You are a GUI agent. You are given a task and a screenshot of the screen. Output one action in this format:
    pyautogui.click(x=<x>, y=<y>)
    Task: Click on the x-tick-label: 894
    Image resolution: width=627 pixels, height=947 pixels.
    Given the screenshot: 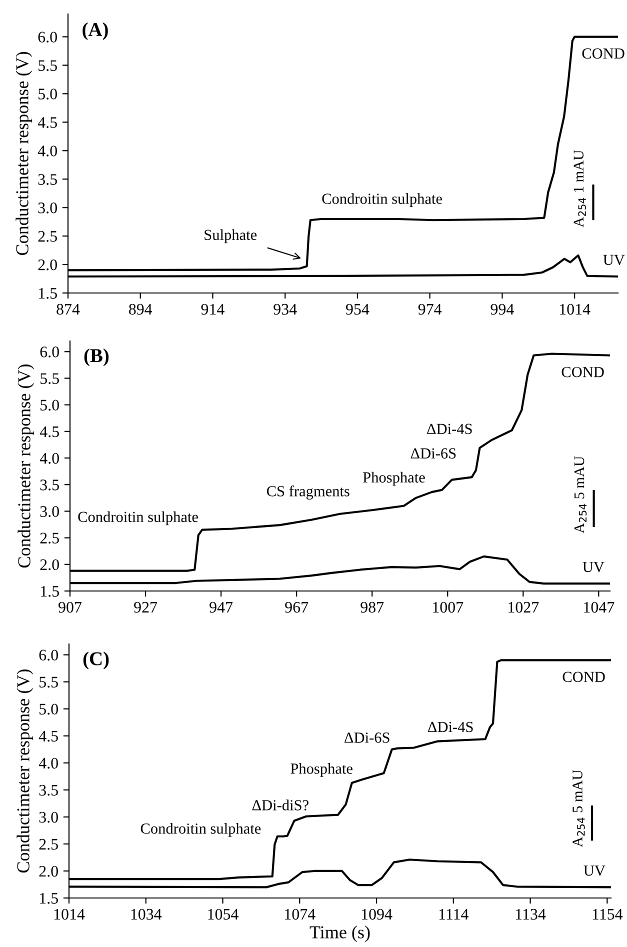 What is the action you would take?
    pyautogui.click(x=140, y=309)
    